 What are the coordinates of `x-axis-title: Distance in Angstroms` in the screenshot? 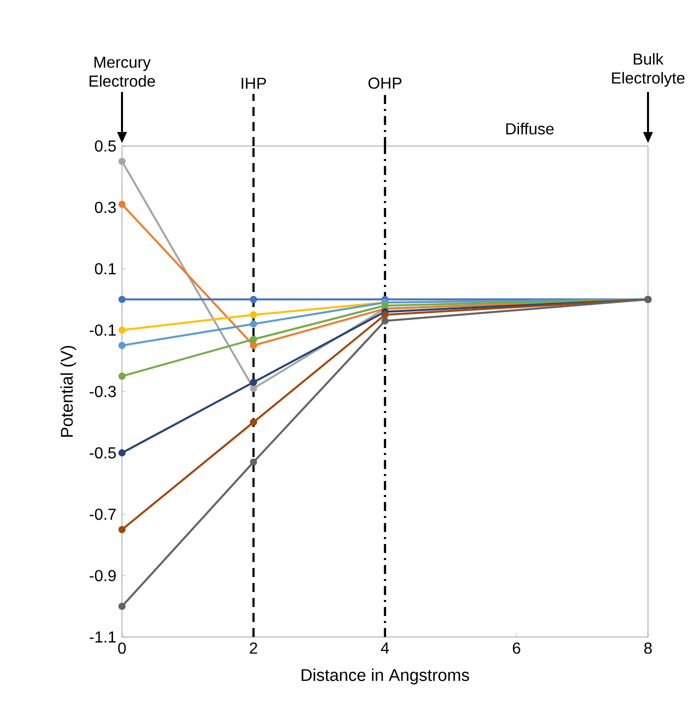 It's located at (386, 676).